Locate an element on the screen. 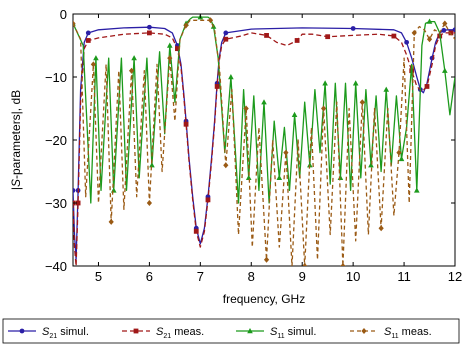  legend-label: S21 simul. is located at coordinates (65, 333).